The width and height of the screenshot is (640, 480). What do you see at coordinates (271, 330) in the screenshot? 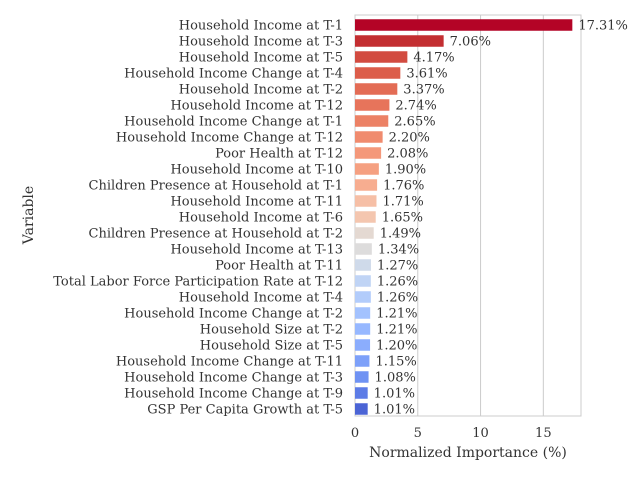
I see `category-label: Household Size at T-2` at bounding box center [271, 330].